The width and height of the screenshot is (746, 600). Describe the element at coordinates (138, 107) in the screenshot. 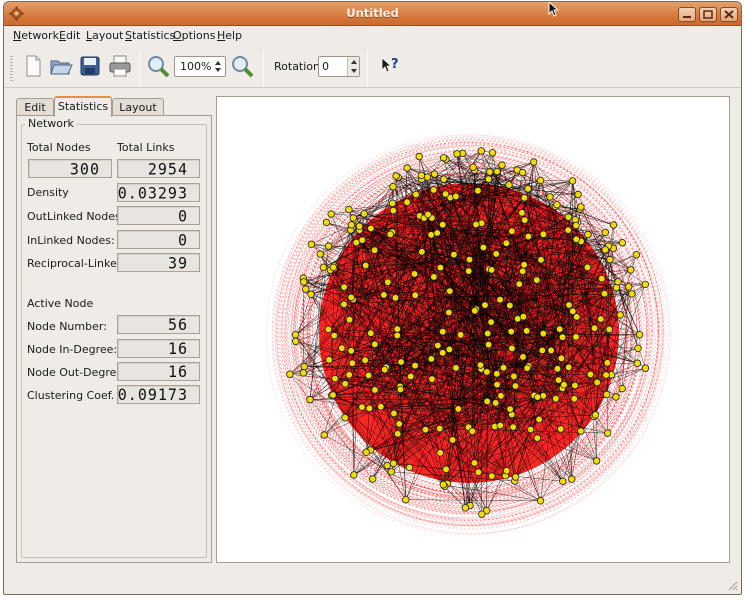

I see `tab-layout: Layout` at that location.